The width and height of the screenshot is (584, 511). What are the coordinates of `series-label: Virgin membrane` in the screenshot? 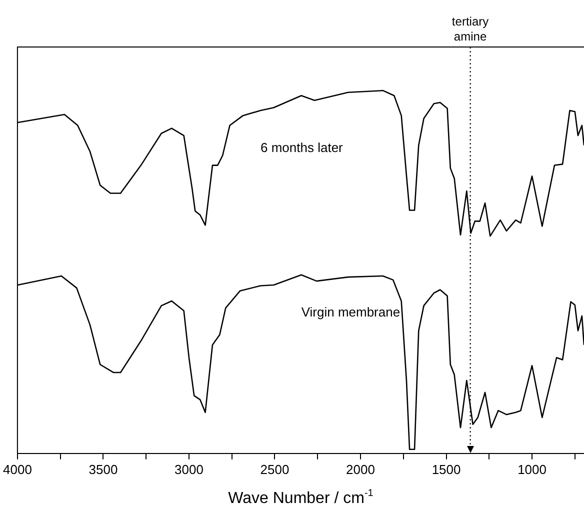 It's located at (350, 312).